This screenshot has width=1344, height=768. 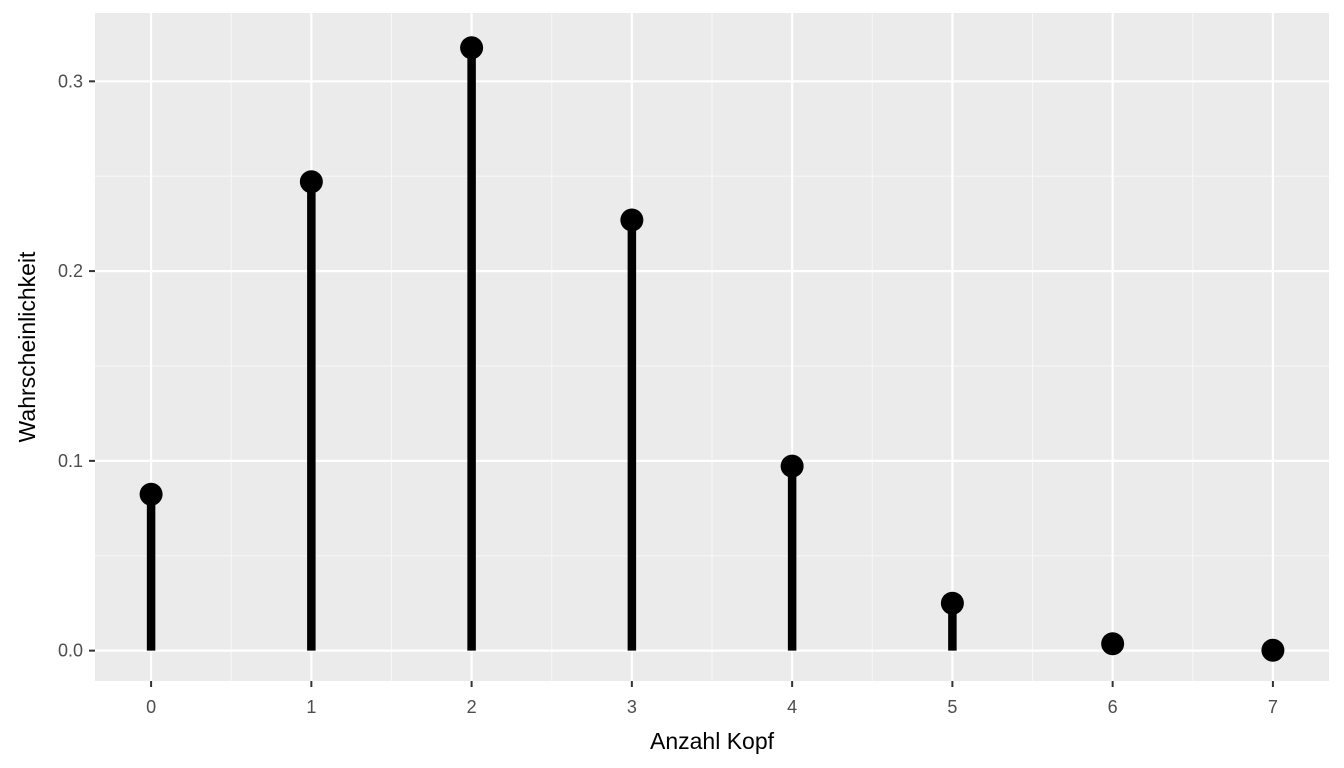 What do you see at coordinates (70, 461) in the screenshot?
I see `y-tick-label: 0.1` at bounding box center [70, 461].